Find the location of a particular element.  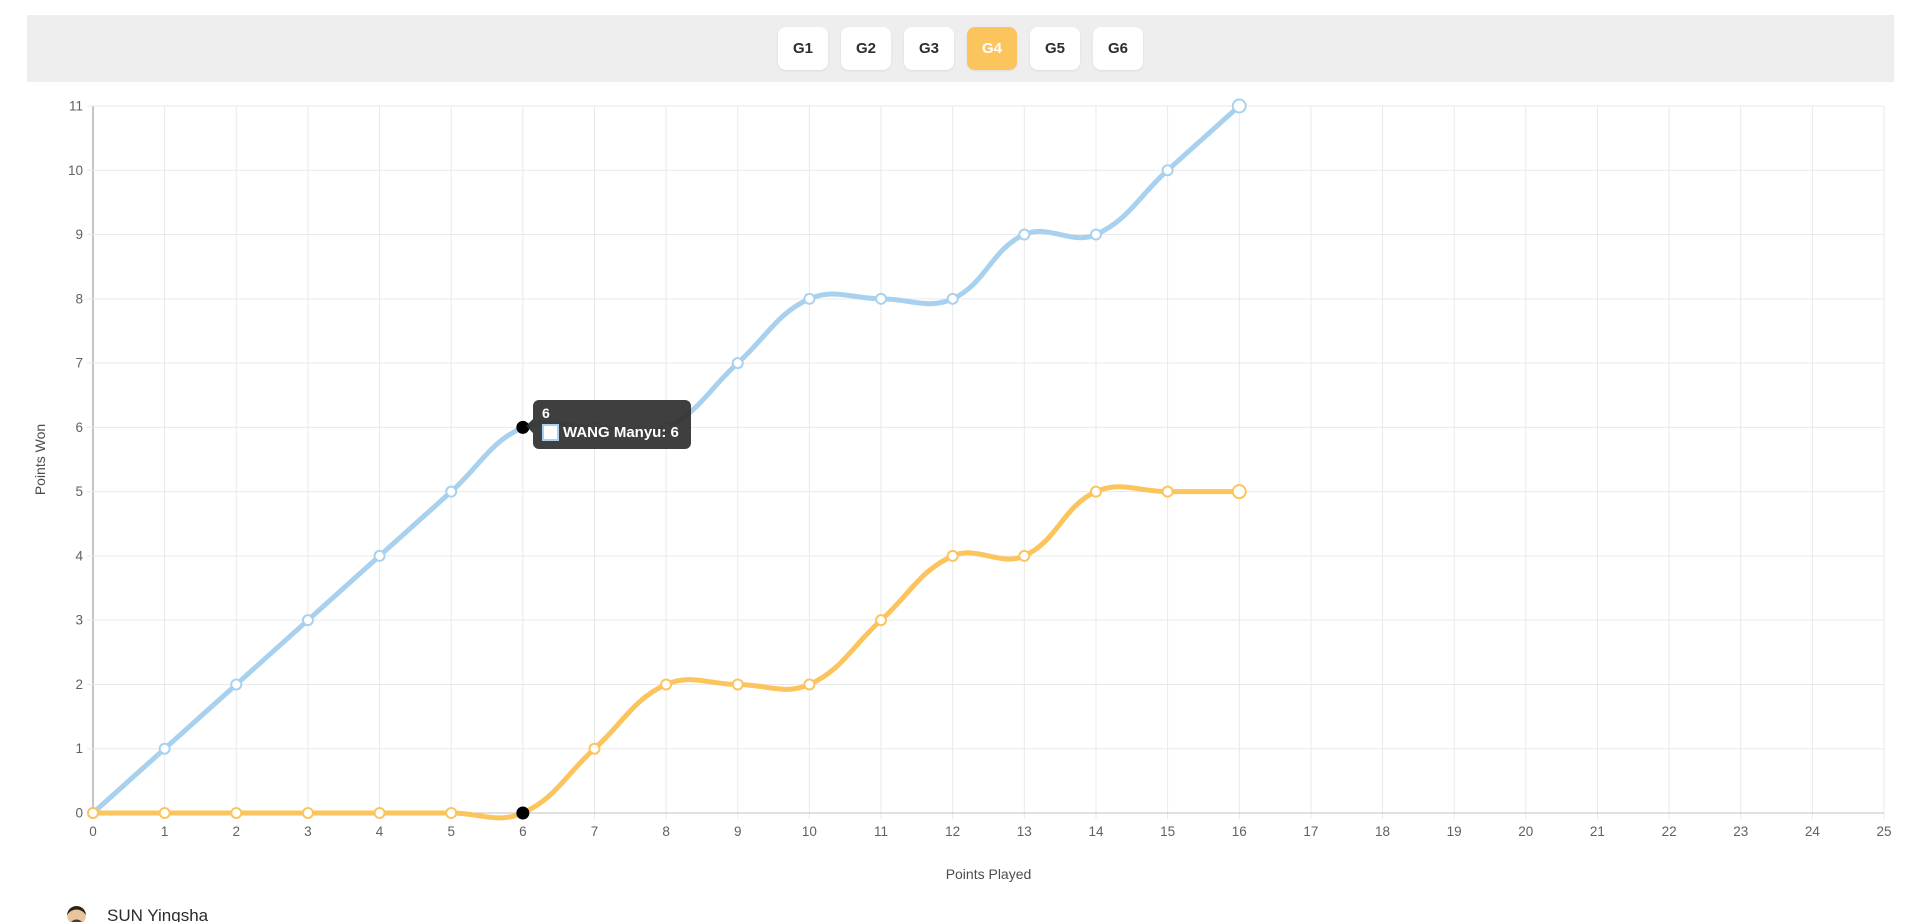

x-tick-label: 8 is located at coordinates (666, 831).